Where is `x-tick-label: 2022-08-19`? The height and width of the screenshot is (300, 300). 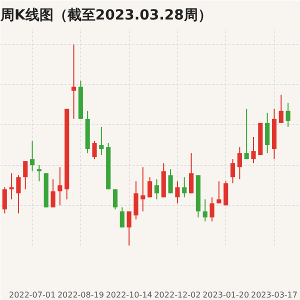 x-tick-label: 2022-08-19 is located at coordinates (80, 295).